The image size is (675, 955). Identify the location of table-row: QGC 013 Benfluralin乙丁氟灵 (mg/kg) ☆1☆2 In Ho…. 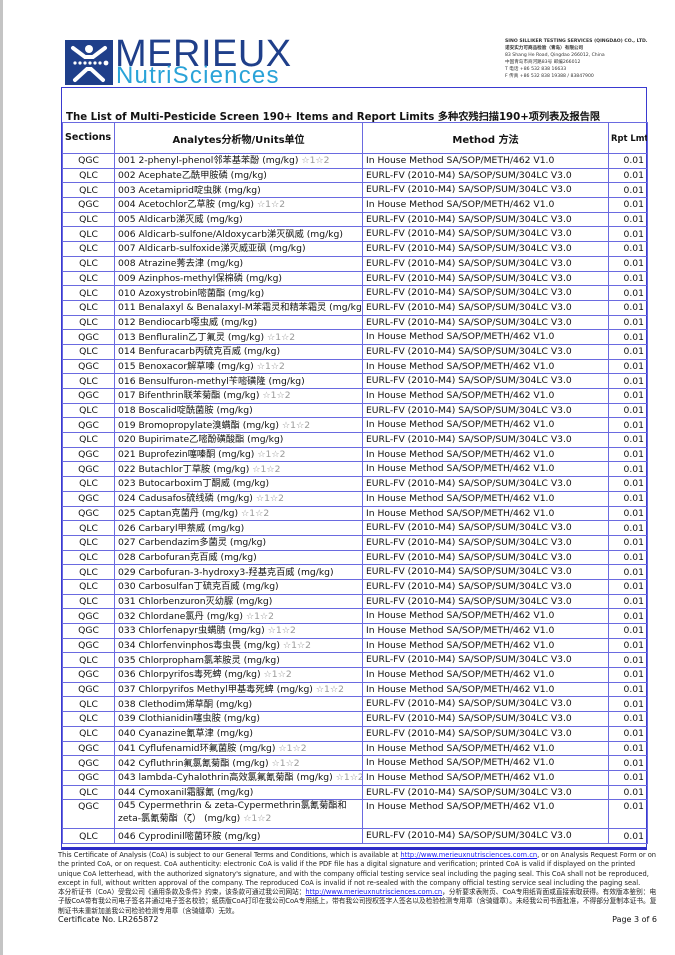
(355, 337).